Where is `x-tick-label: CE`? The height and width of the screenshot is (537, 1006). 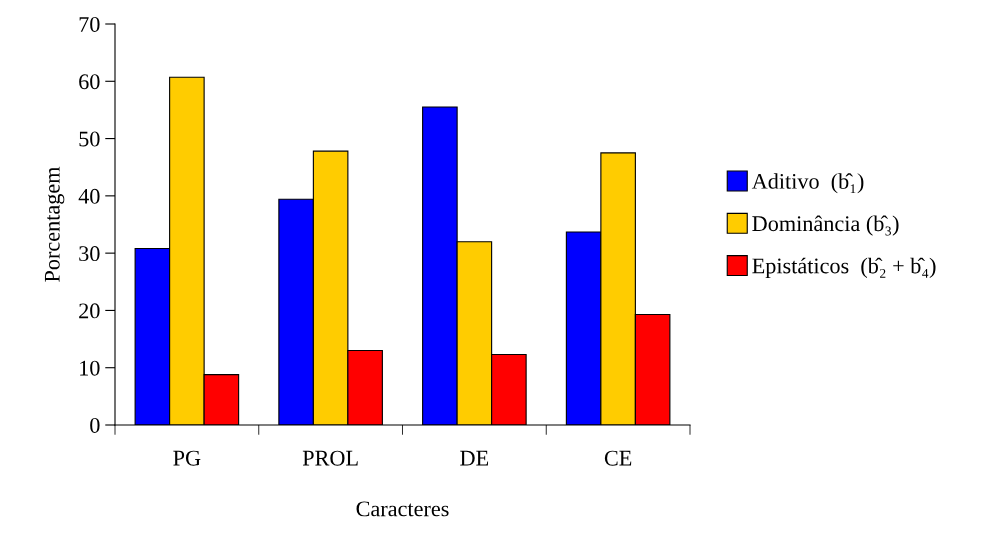 x-tick-label: CE is located at coordinates (618, 458).